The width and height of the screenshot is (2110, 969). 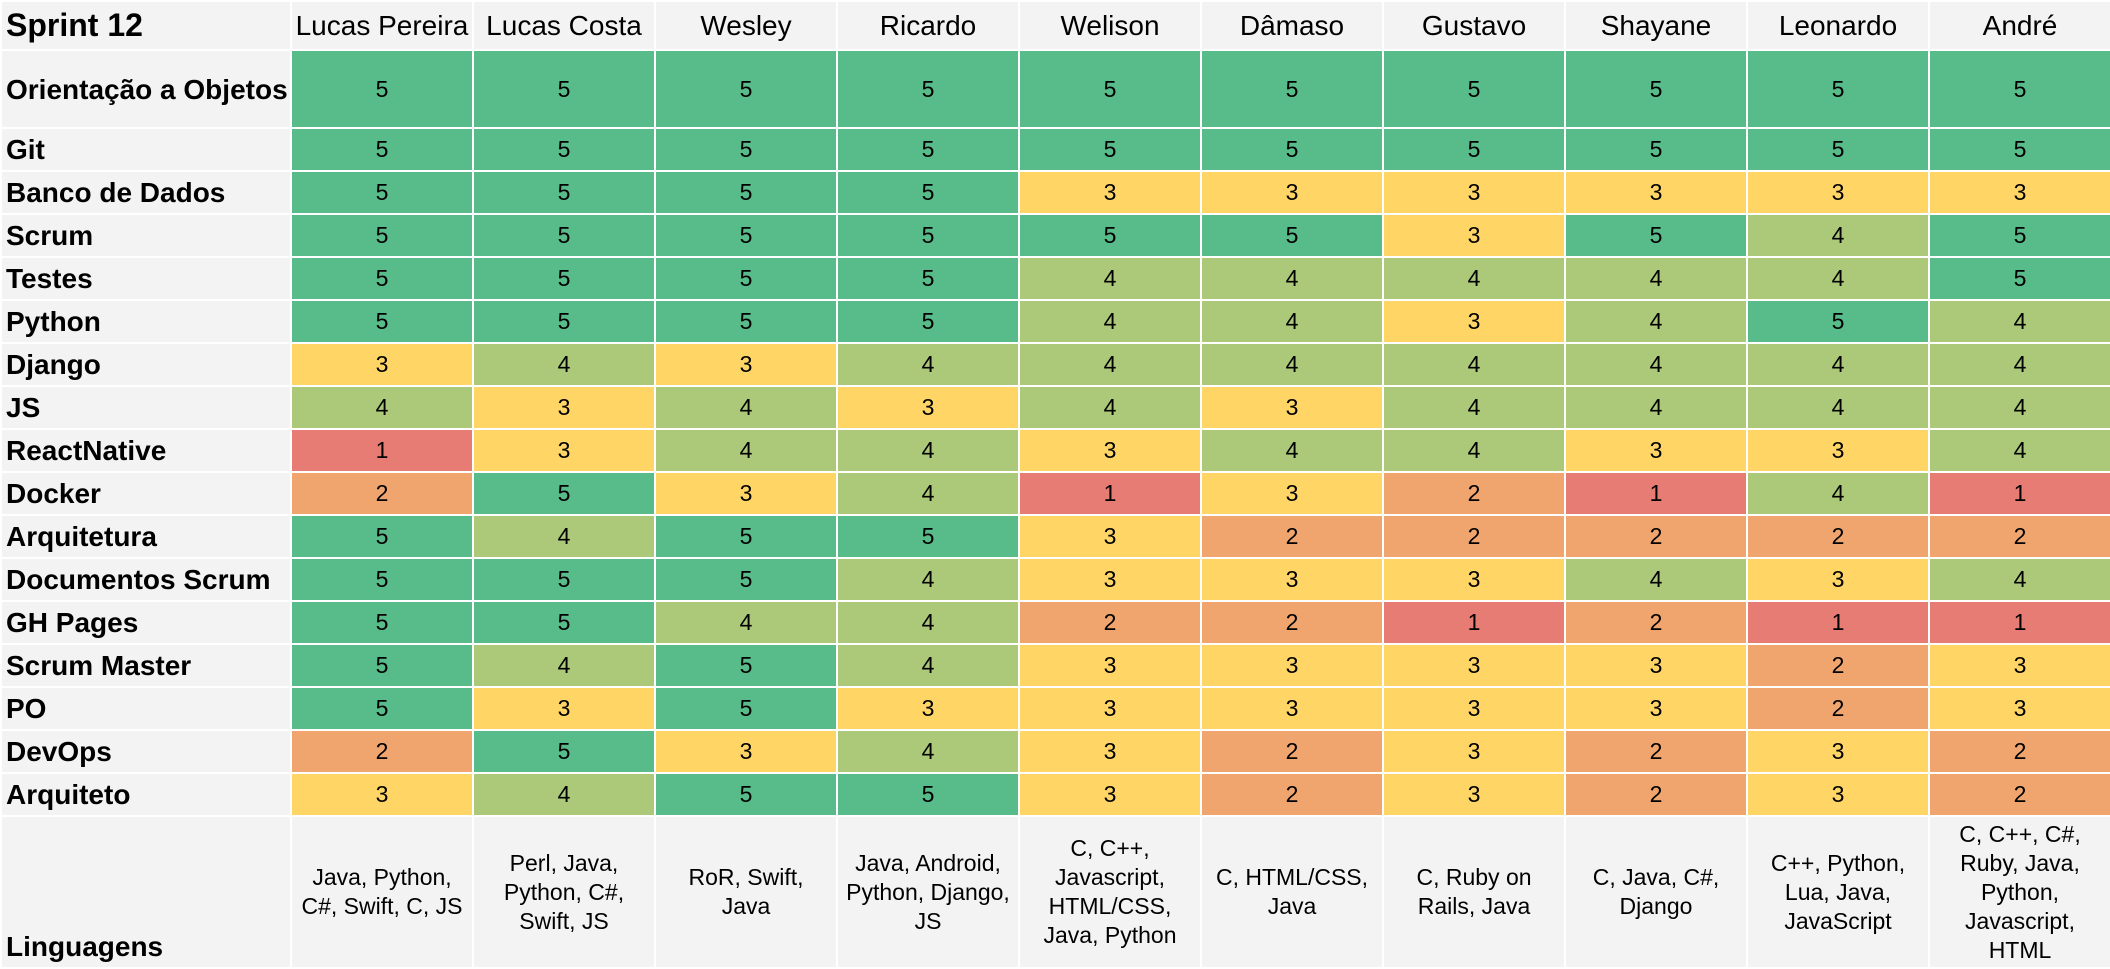 I want to click on column-header-6: Dâmaso, so click(x=1292, y=25).